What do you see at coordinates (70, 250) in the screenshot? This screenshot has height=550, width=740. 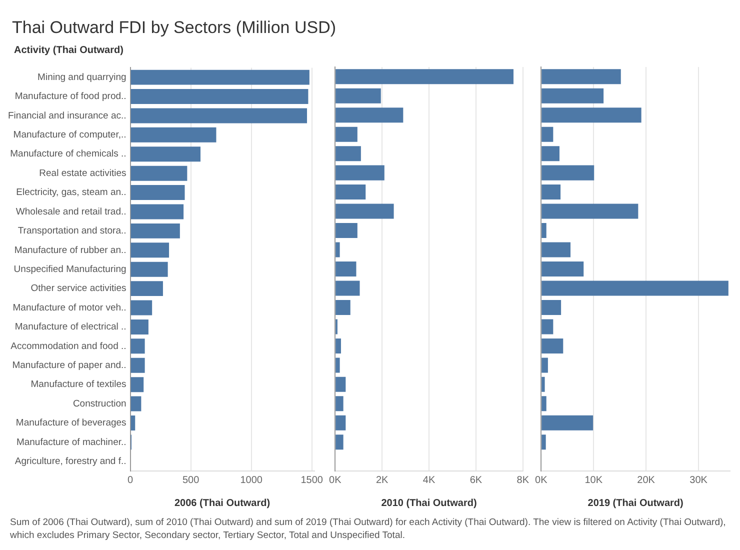 I see `y-tick-label: Manufacture of rubber an..` at bounding box center [70, 250].